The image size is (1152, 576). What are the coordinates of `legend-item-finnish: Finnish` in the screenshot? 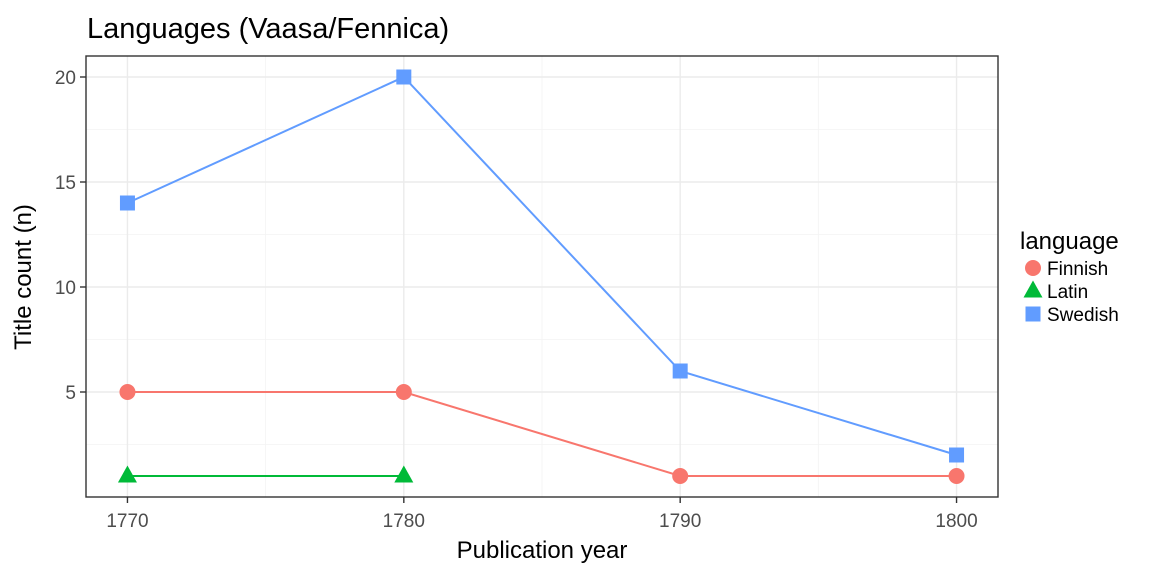 It's located at (1066, 269).